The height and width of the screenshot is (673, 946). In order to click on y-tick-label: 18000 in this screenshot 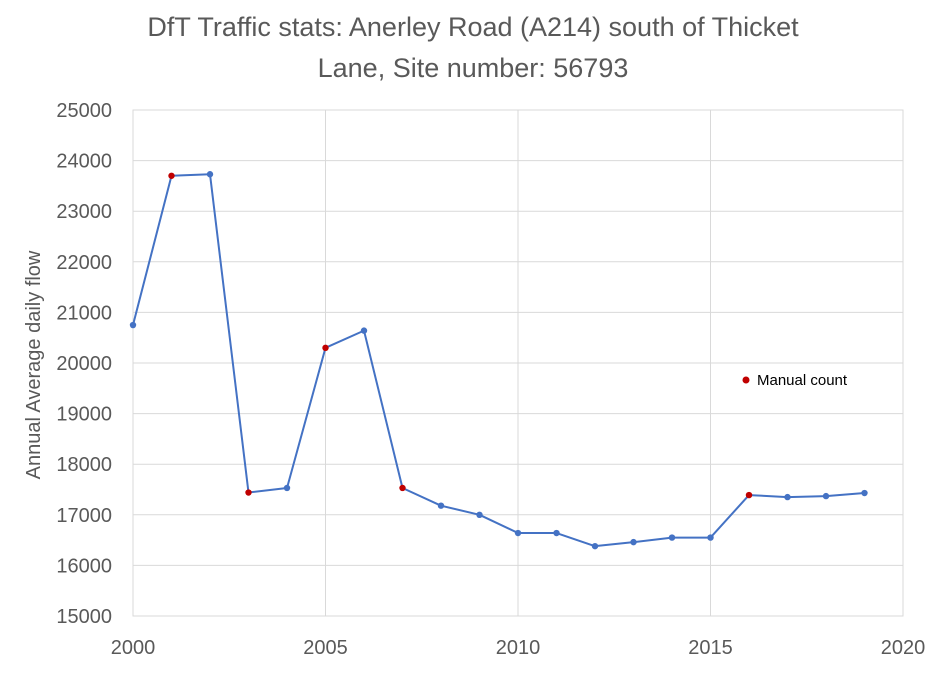, I will do `click(84, 465)`.